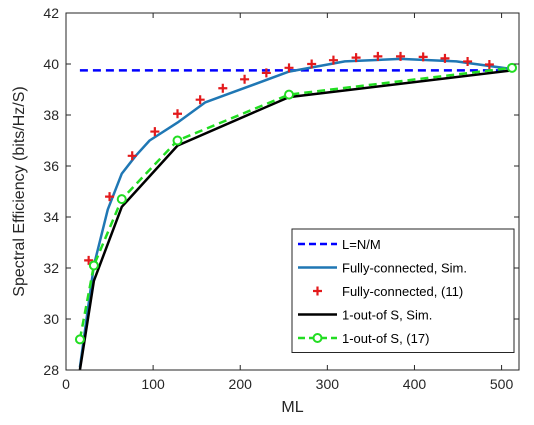 This screenshot has width=534, height=425. Describe the element at coordinates (328, 384) in the screenshot. I see `x-tick-label-4: 300` at that location.